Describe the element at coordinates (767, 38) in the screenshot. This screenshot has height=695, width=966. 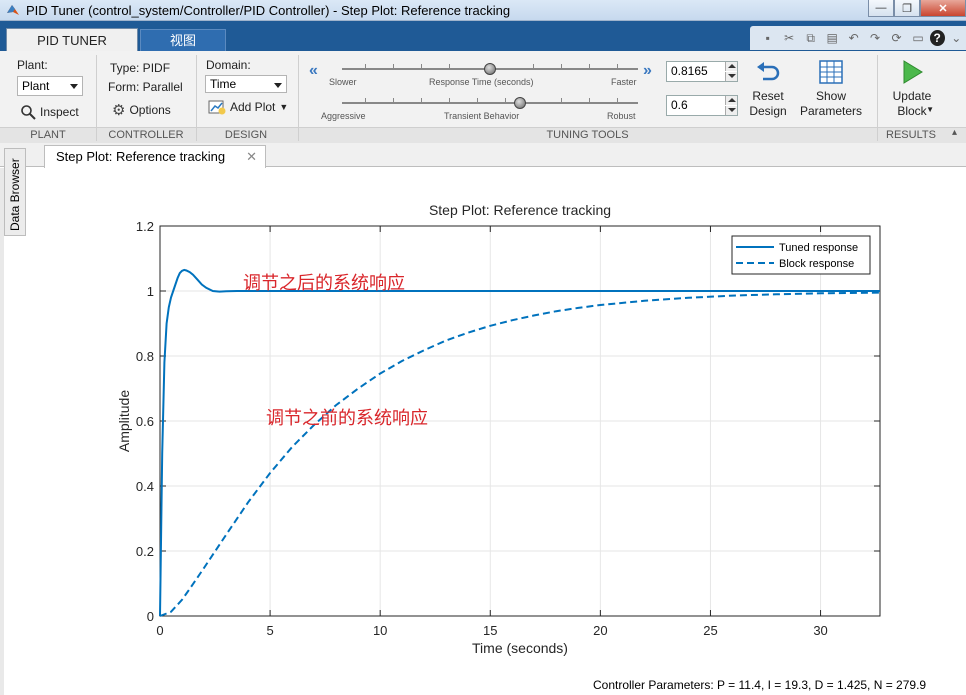
I see `save-icon: ▪` at that location.